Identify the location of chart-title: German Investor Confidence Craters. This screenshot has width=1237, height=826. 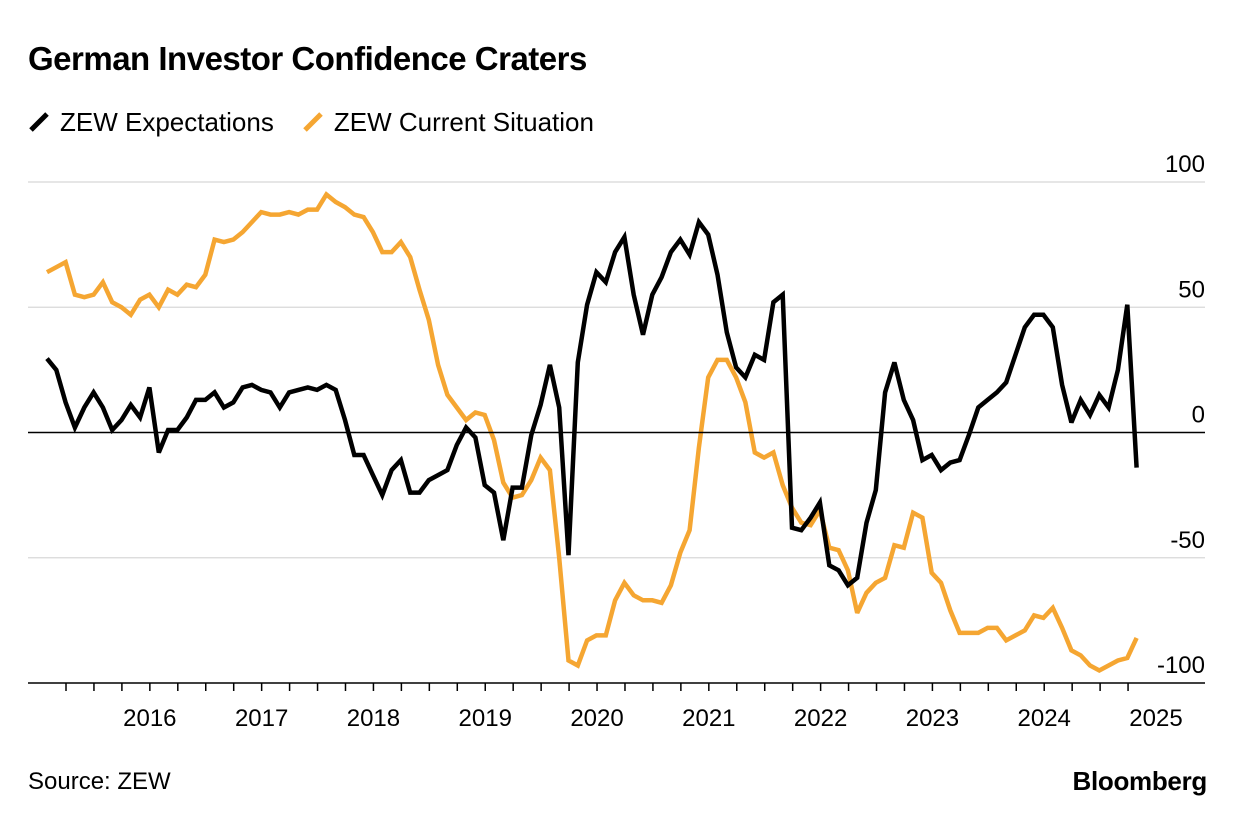
(307, 58).